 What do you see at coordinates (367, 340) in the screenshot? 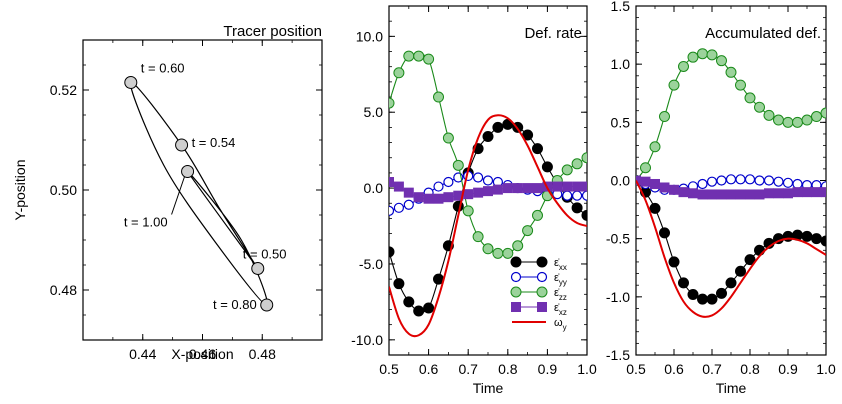
I see `y-tick-label: -10.0` at bounding box center [367, 340].